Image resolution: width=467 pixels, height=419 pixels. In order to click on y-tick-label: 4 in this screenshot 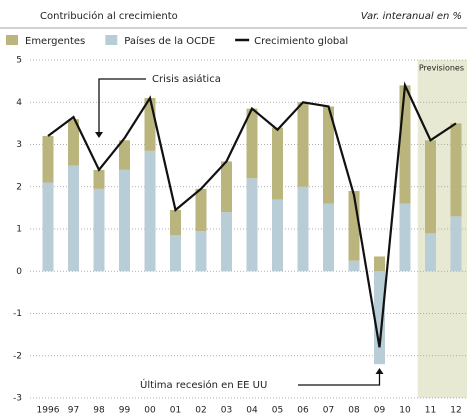, I will do `click(19, 103)`.